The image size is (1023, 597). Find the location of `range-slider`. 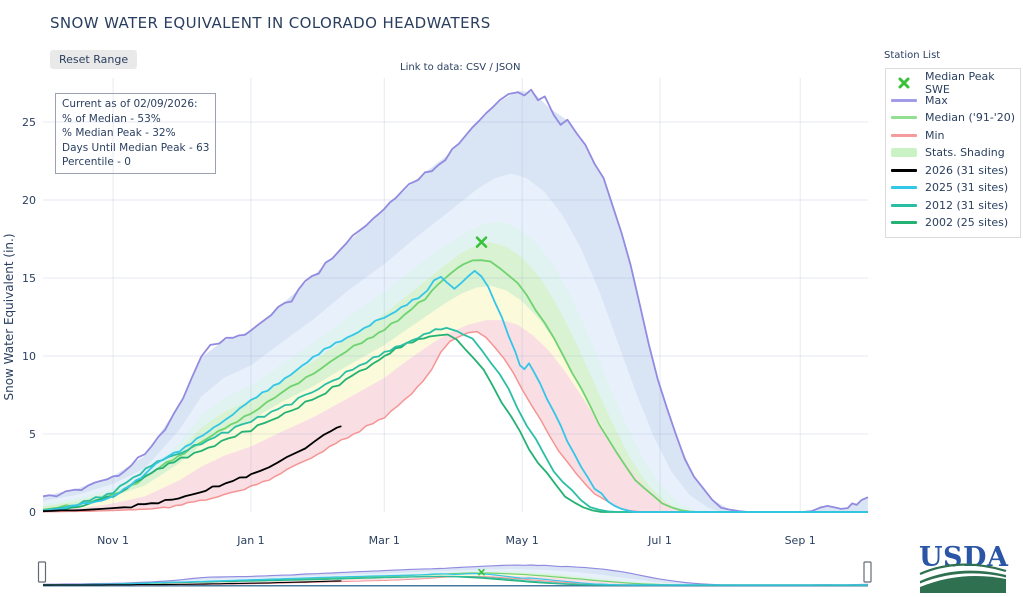

range-slider is located at coordinates (452, 576).